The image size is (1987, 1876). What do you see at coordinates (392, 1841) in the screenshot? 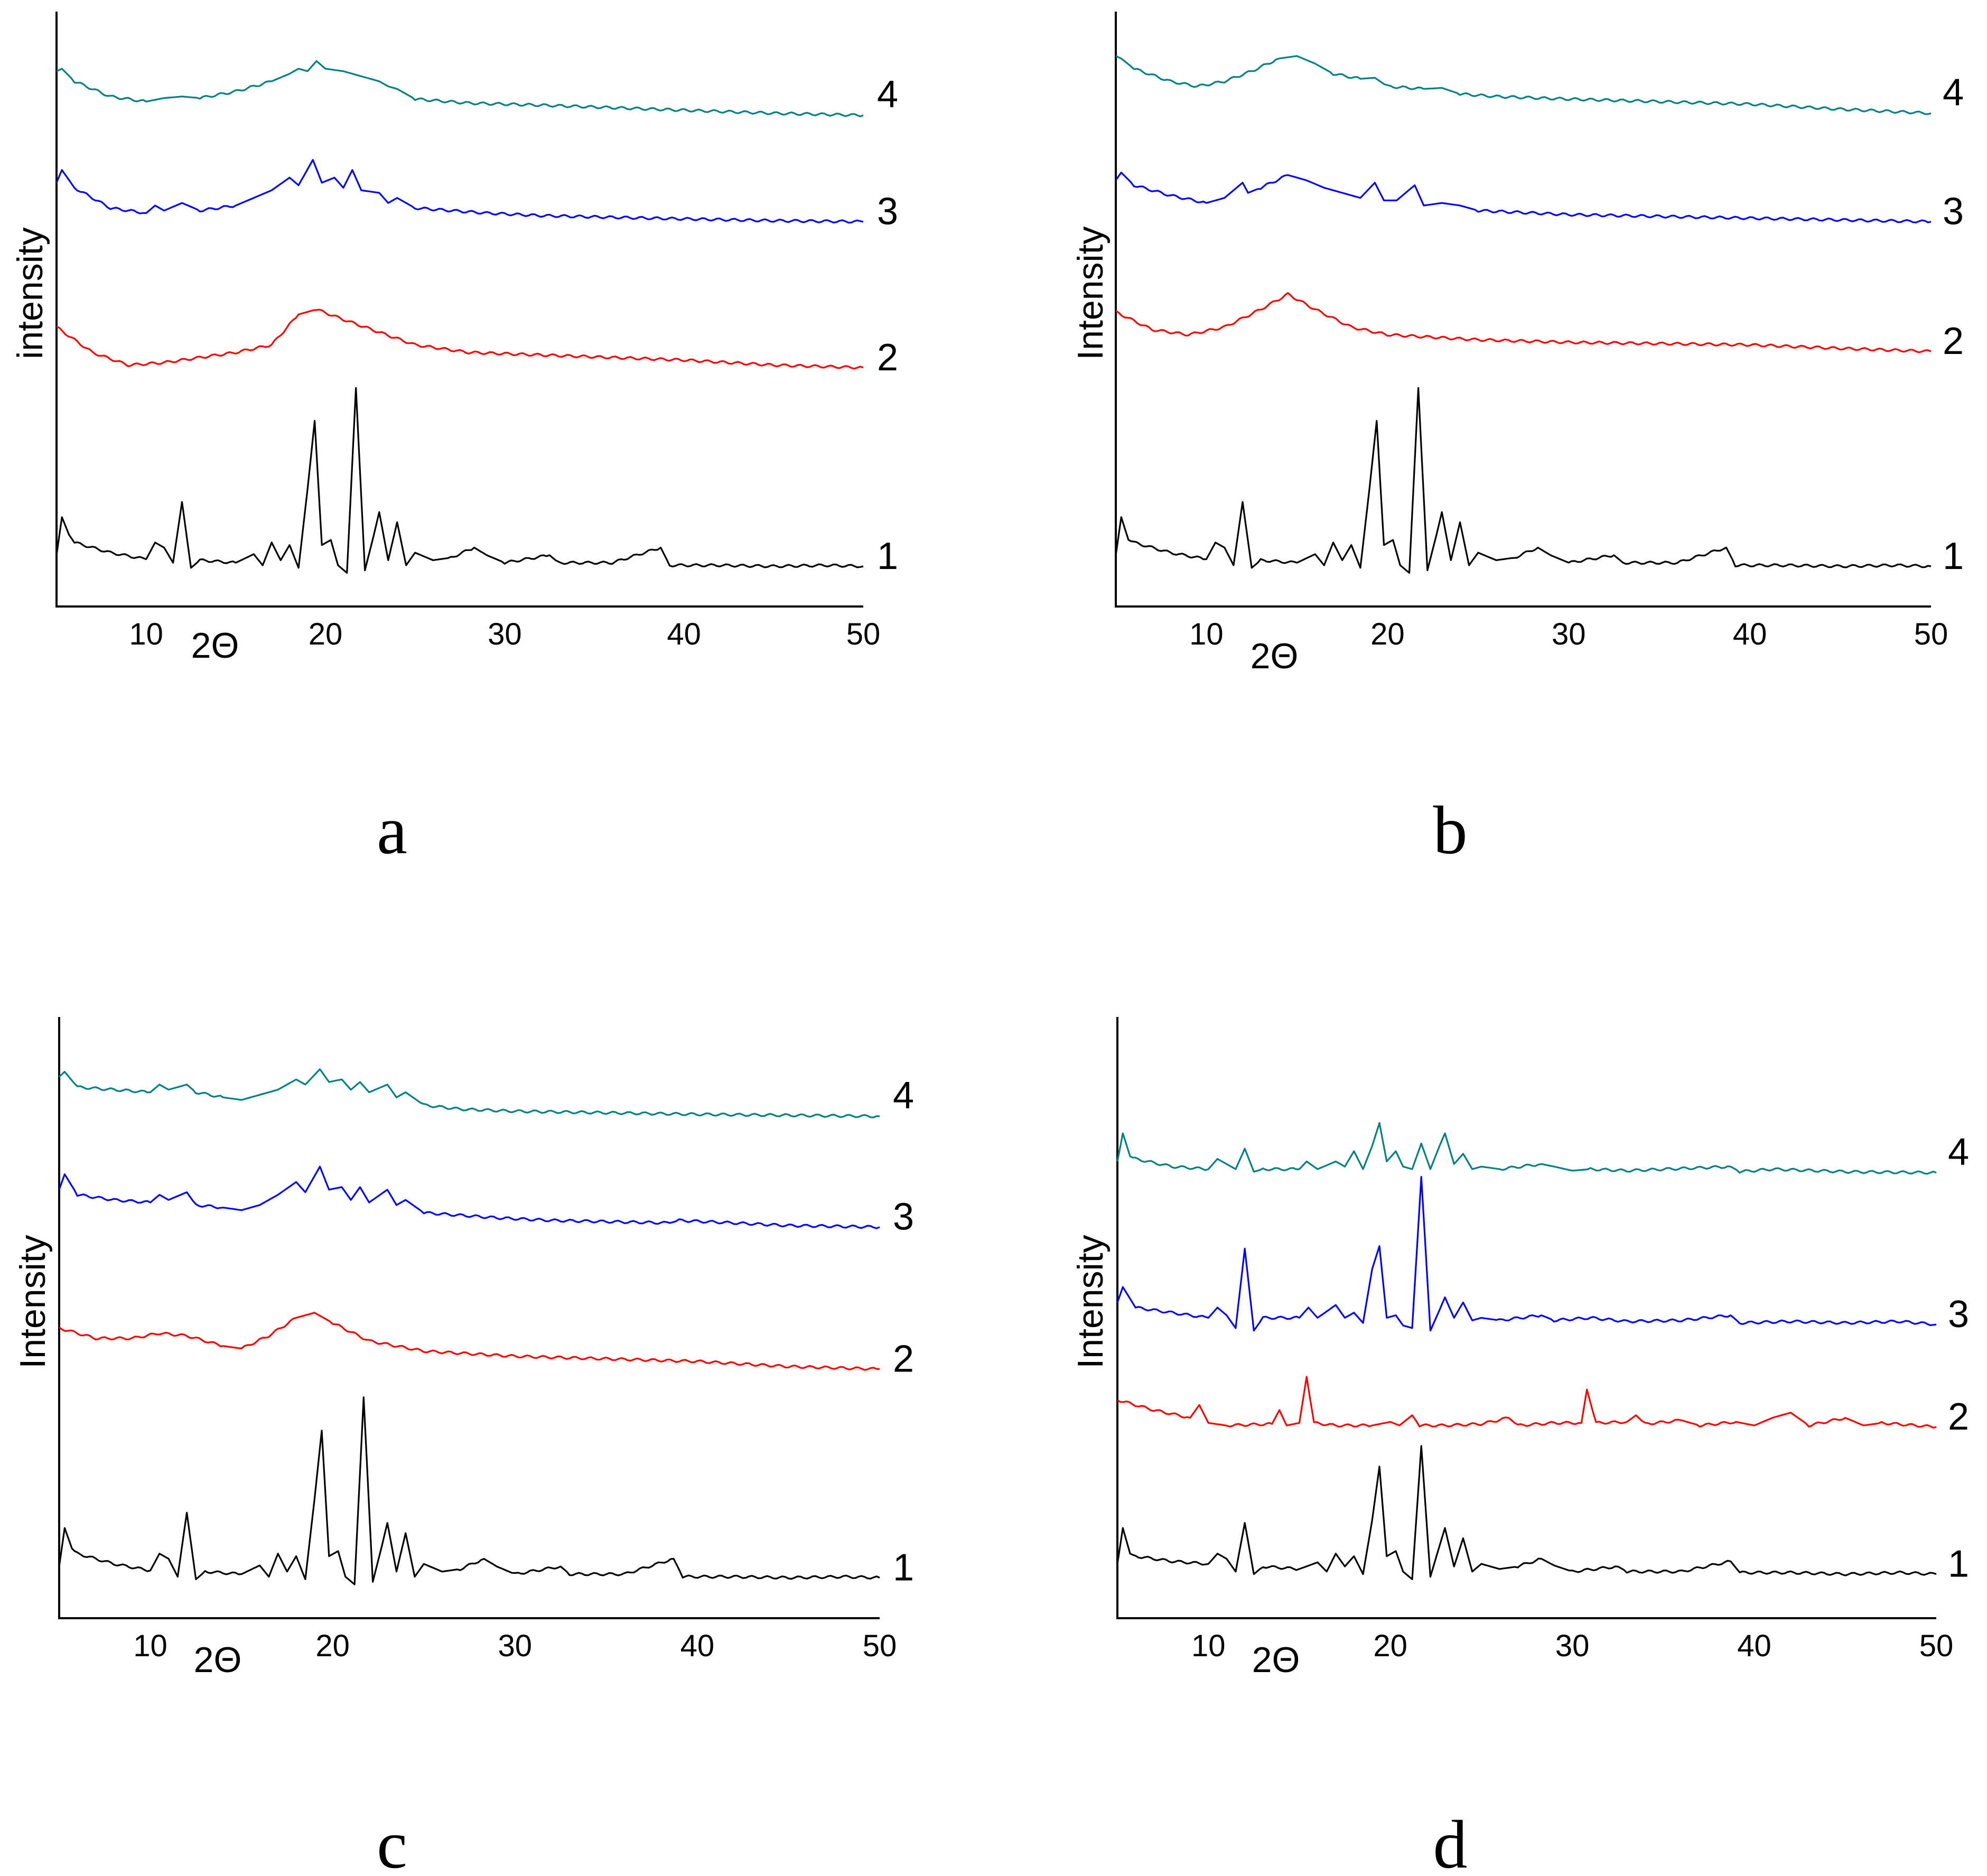
I see `panel-letter: c` at bounding box center [392, 1841].